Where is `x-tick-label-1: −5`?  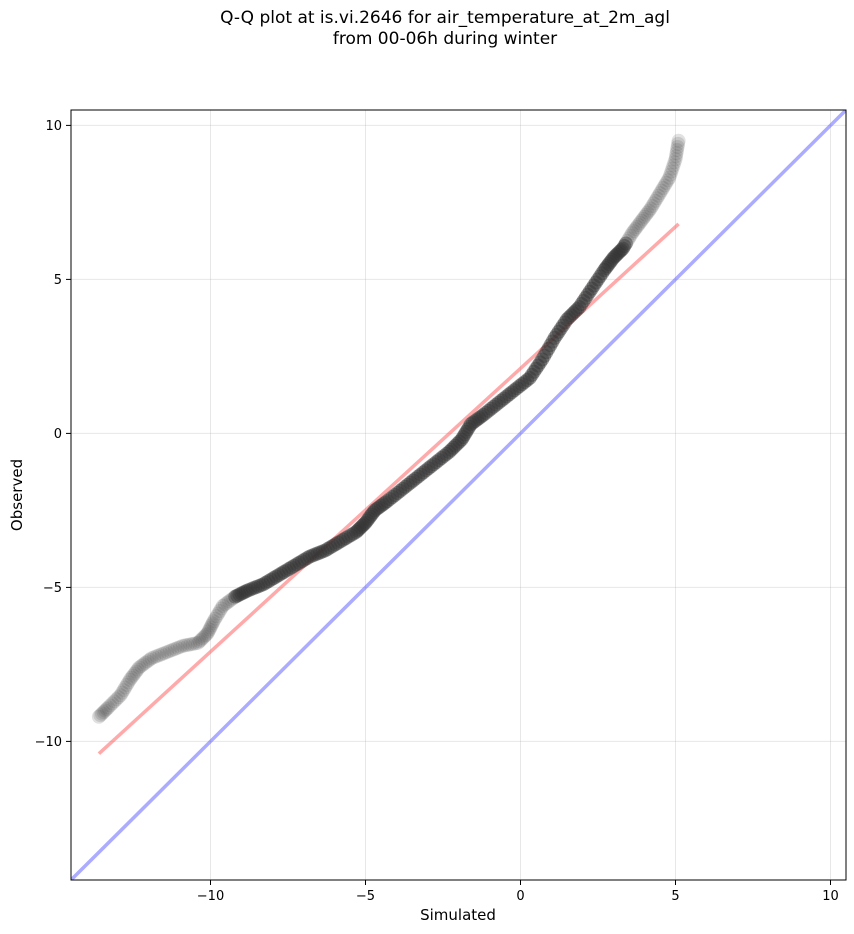 x-tick-label-1: −5 is located at coordinates (365, 896).